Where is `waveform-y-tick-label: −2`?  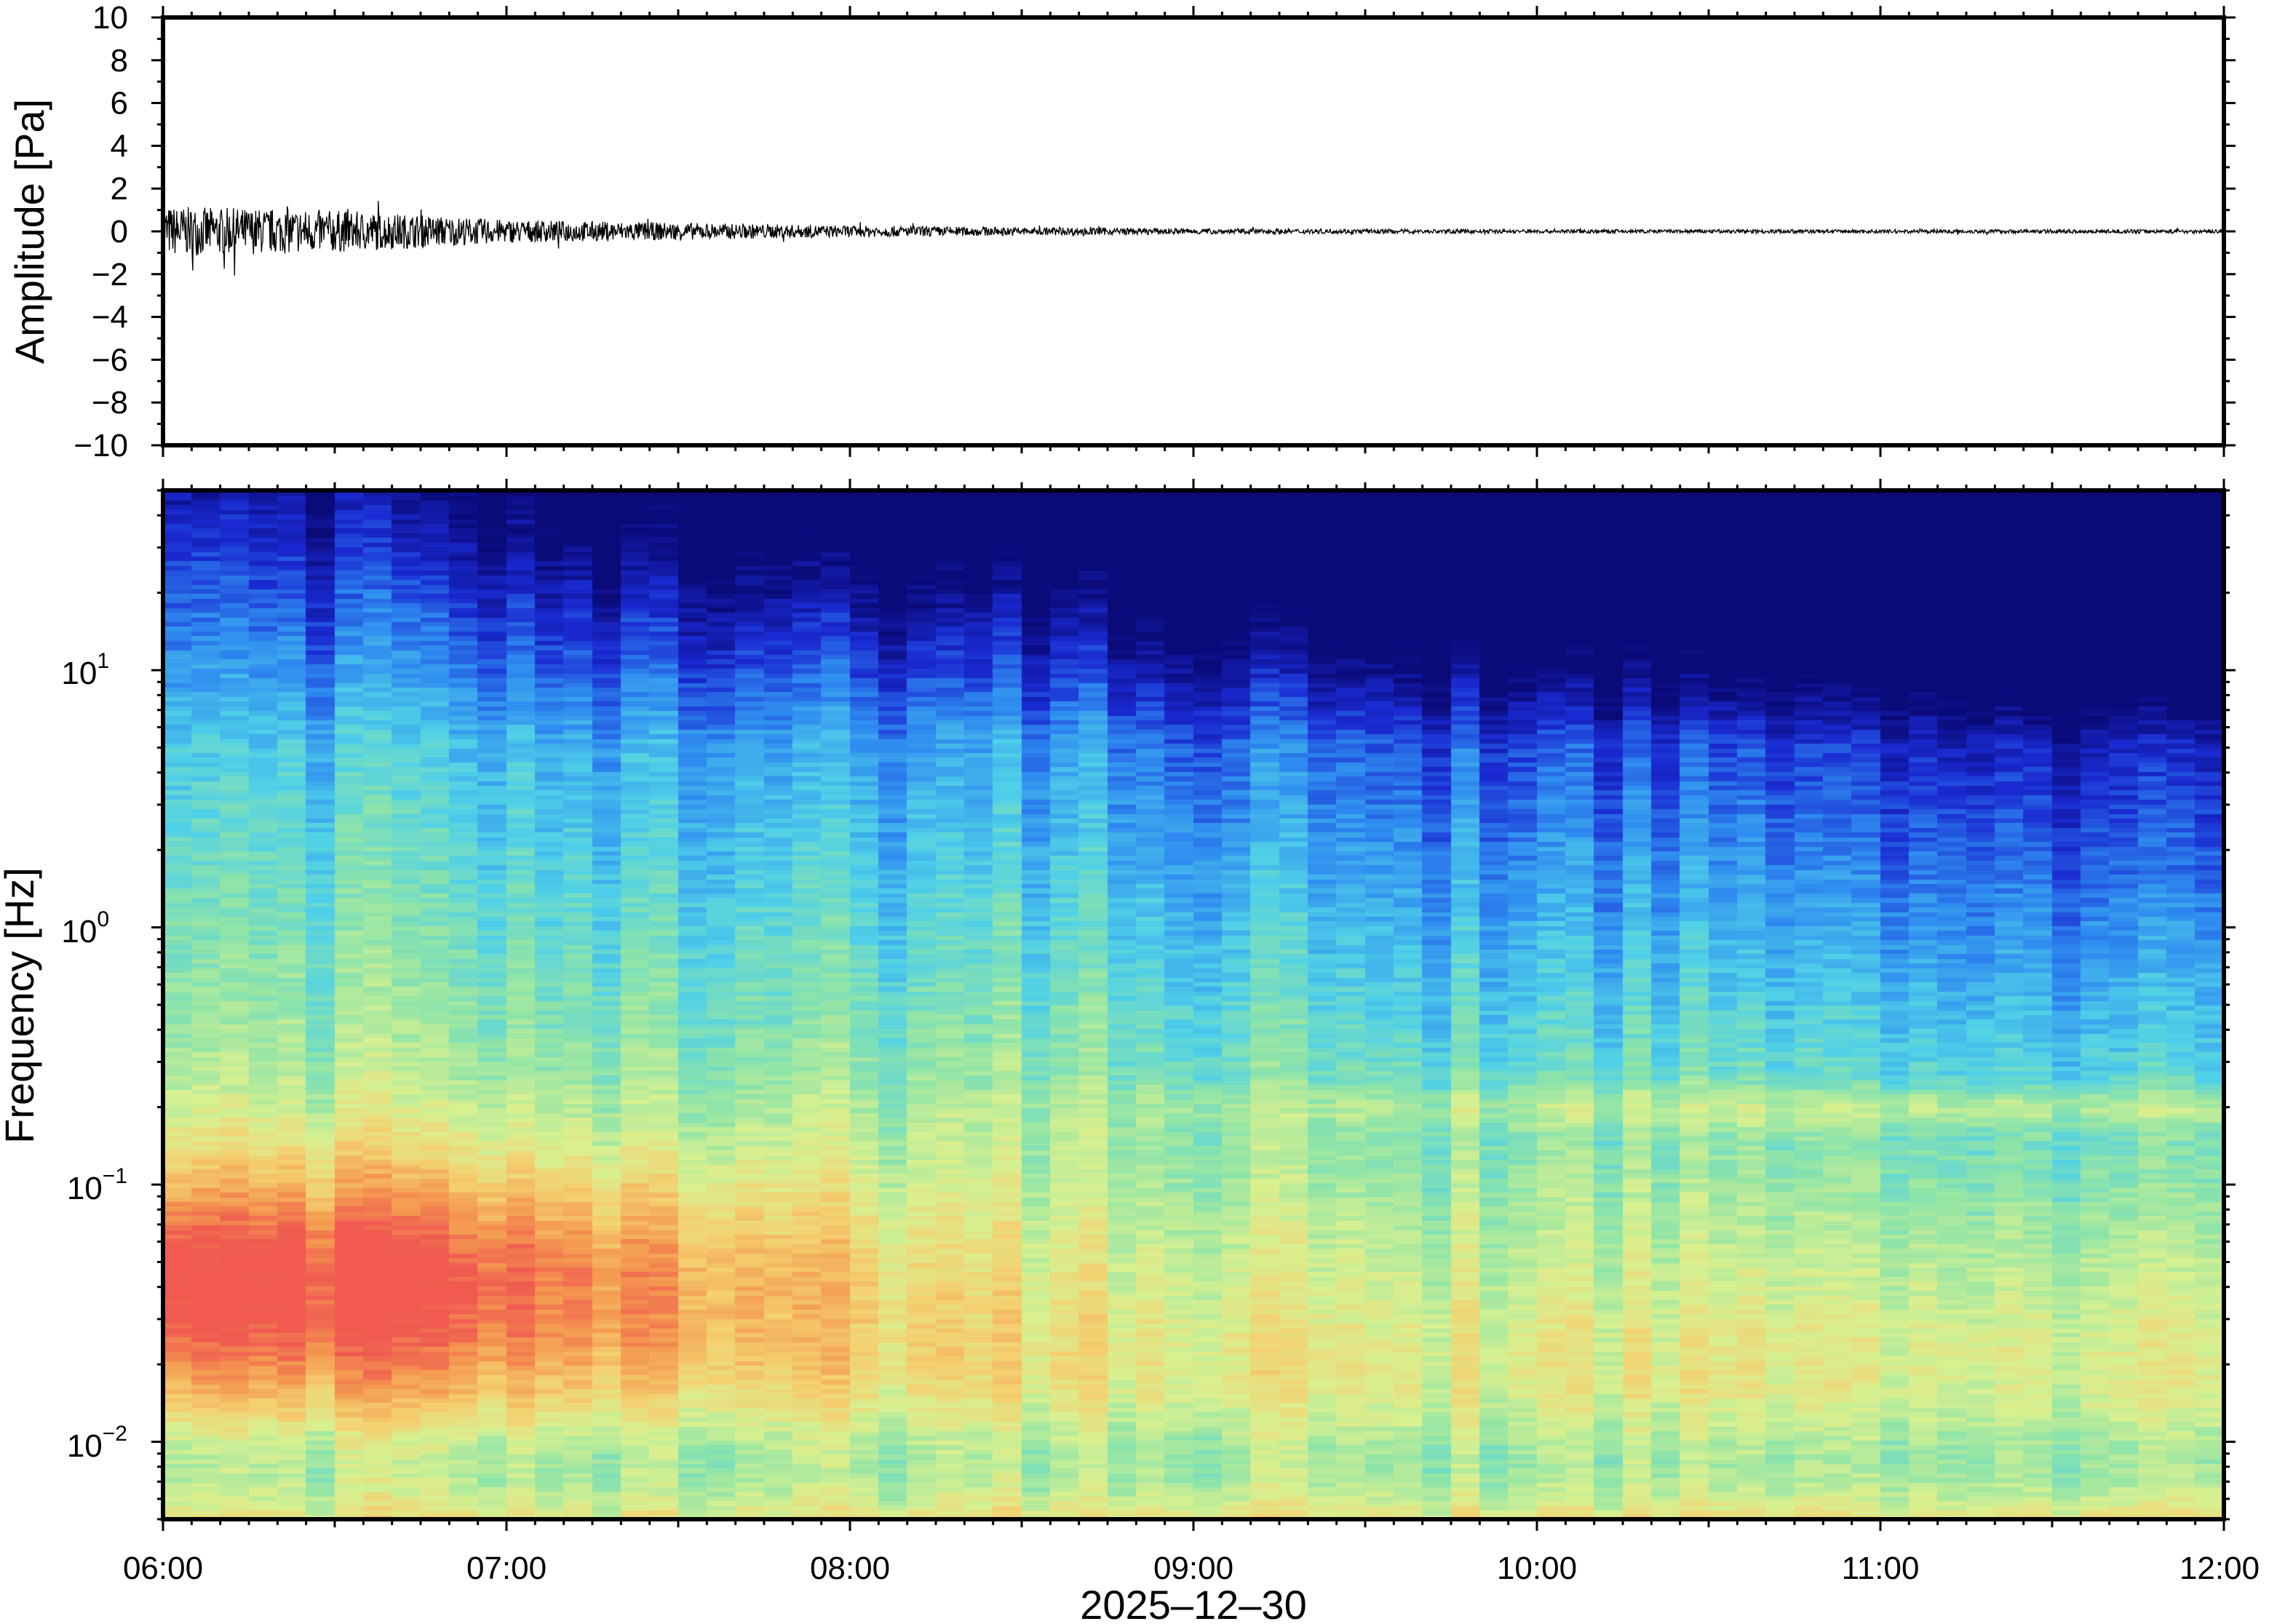
waveform-y-tick-label: −2 is located at coordinates (110, 274).